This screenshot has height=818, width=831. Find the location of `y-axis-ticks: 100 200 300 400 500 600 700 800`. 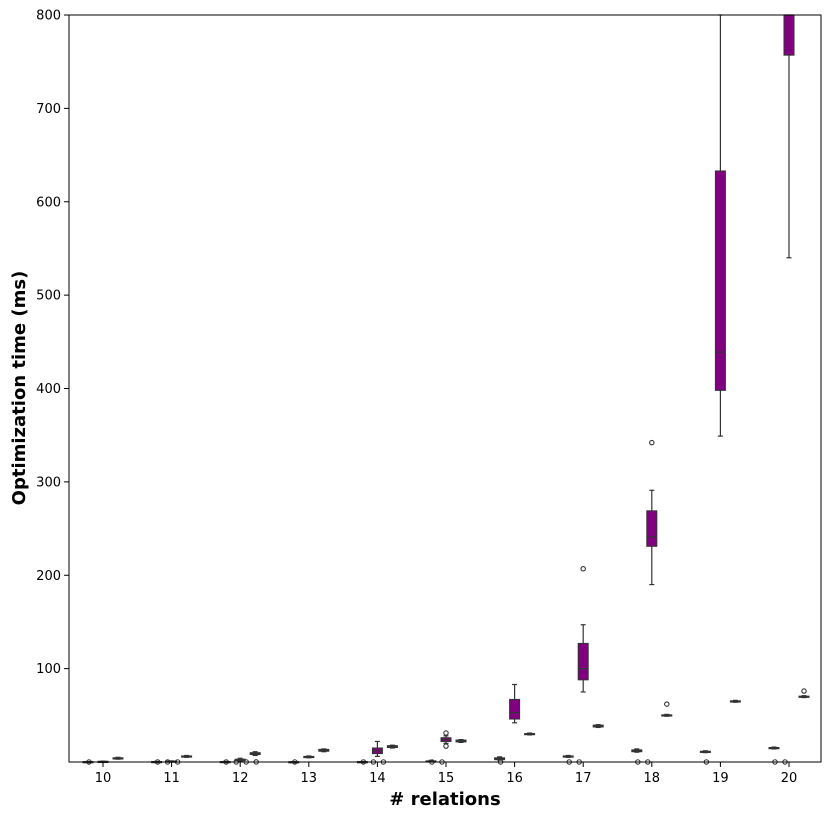

y-axis-ticks: 100 200 300 400 500 600 700 800 is located at coordinates (52, 343).